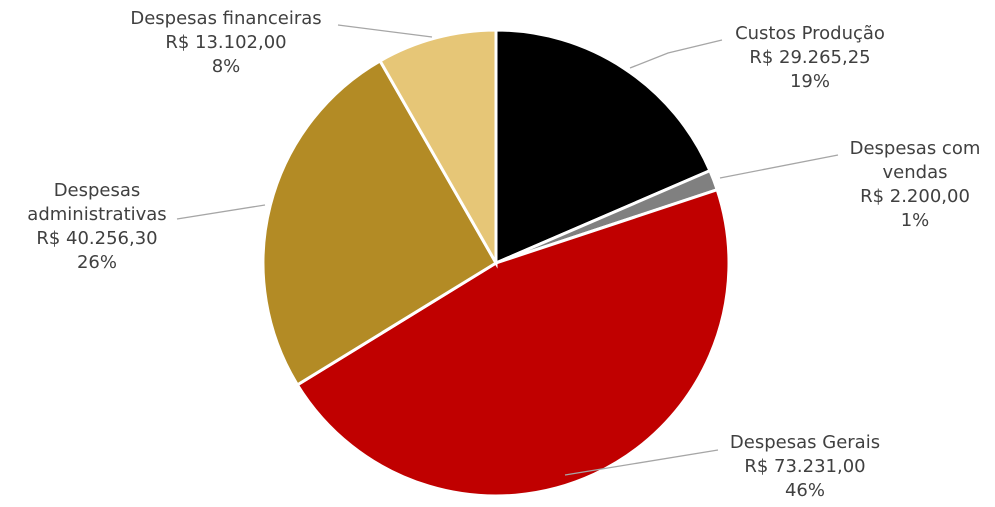 The image size is (995, 507). What do you see at coordinates (915, 184) in the screenshot?
I see `data-label-1: Despesas com vendas R$ 2.200,00 1%` at bounding box center [915, 184].